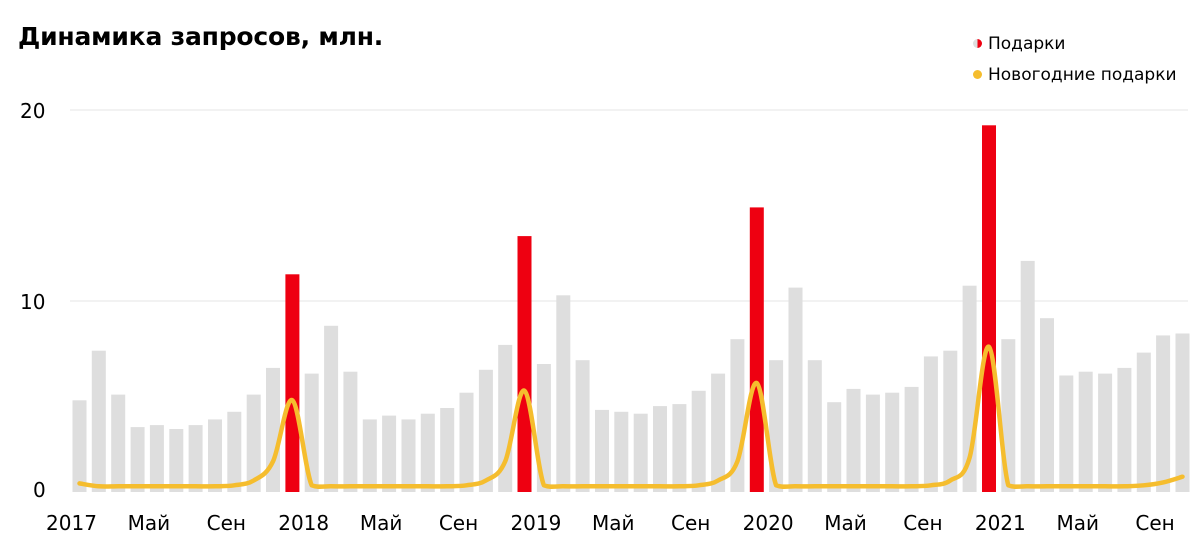  I want to click on y-axis-ticks: 0 10 20, so click(33, 300).